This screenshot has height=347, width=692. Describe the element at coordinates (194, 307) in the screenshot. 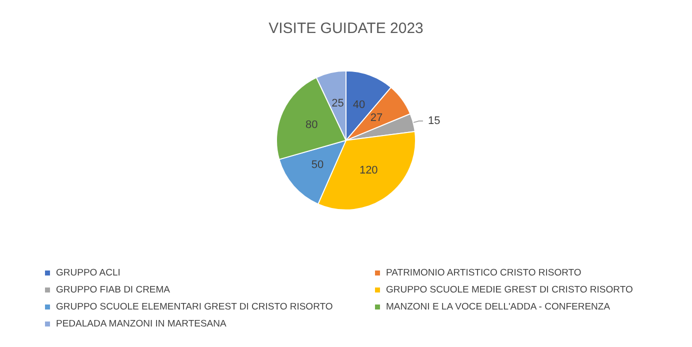

I see `legend-label: GRUPPO SCUOLE ELEMENTARI GREST DI CRISTO RISORTO` at that location.